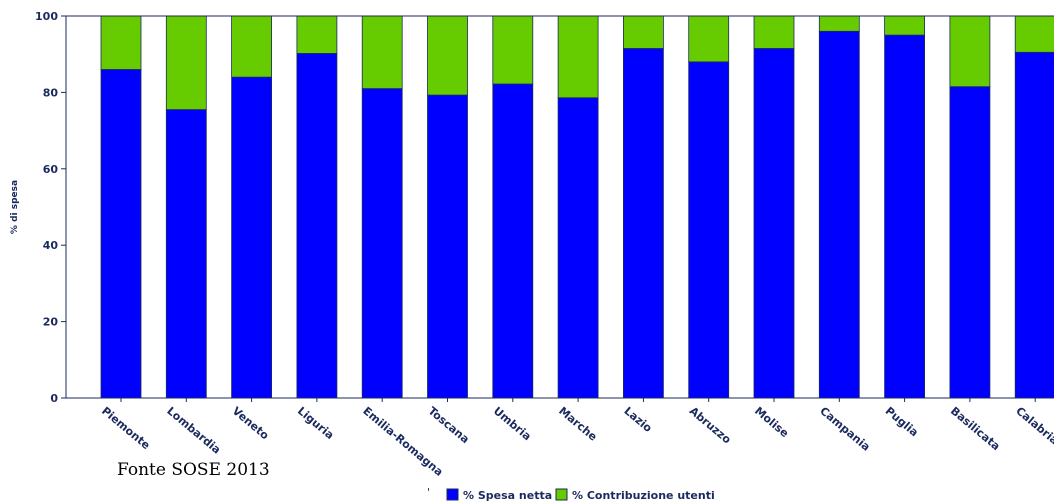 The image size is (1054, 504). Describe the element at coordinates (121, 42) in the screenshot. I see `bar-contribuzione-utenti-piemonte` at that location.